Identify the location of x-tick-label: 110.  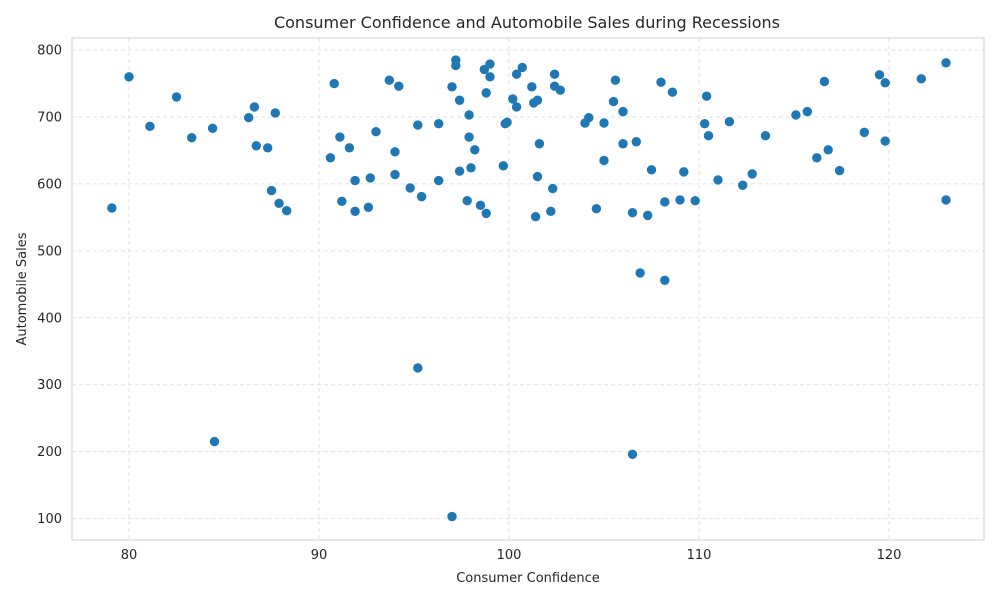
(699, 555).